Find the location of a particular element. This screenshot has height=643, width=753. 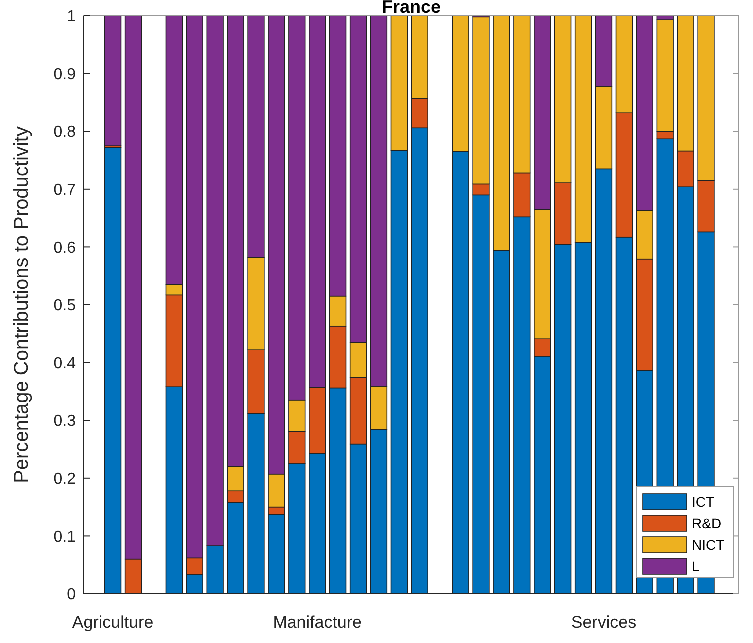

x-tick-label: Manifacture is located at coordinates (317, 622).